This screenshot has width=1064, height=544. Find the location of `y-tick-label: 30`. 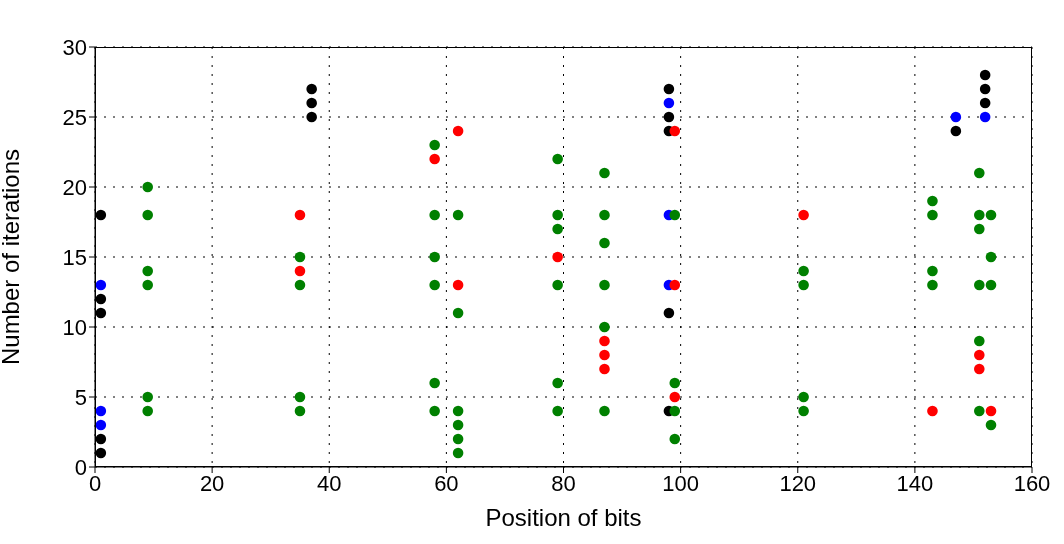

y-tick-label: 30 is located at coordinates (74, 47).